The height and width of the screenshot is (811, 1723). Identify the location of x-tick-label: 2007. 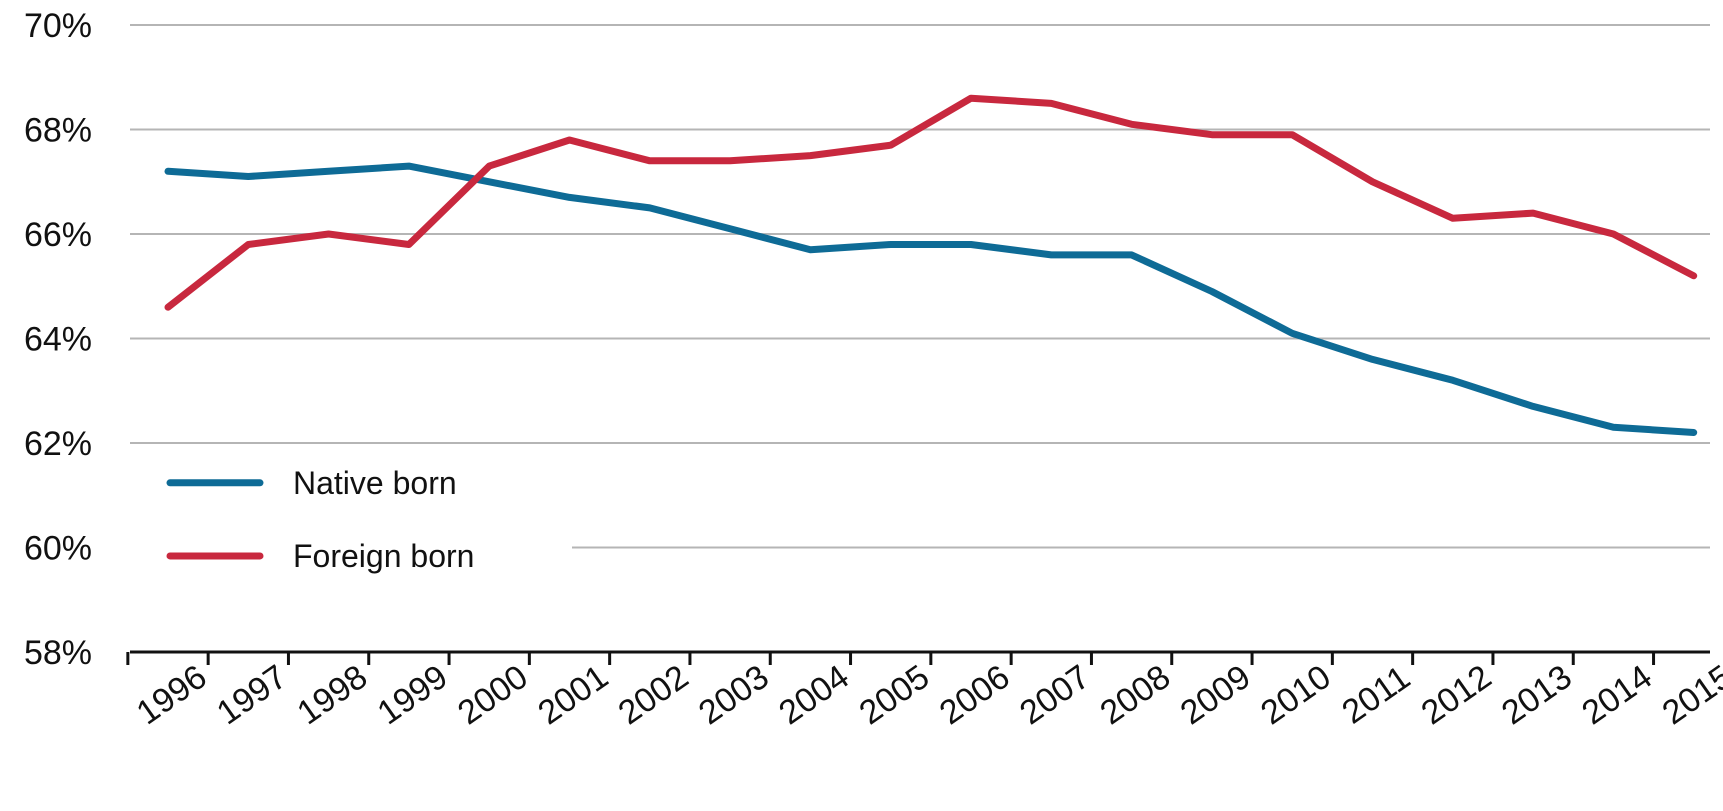
(1055, 695).